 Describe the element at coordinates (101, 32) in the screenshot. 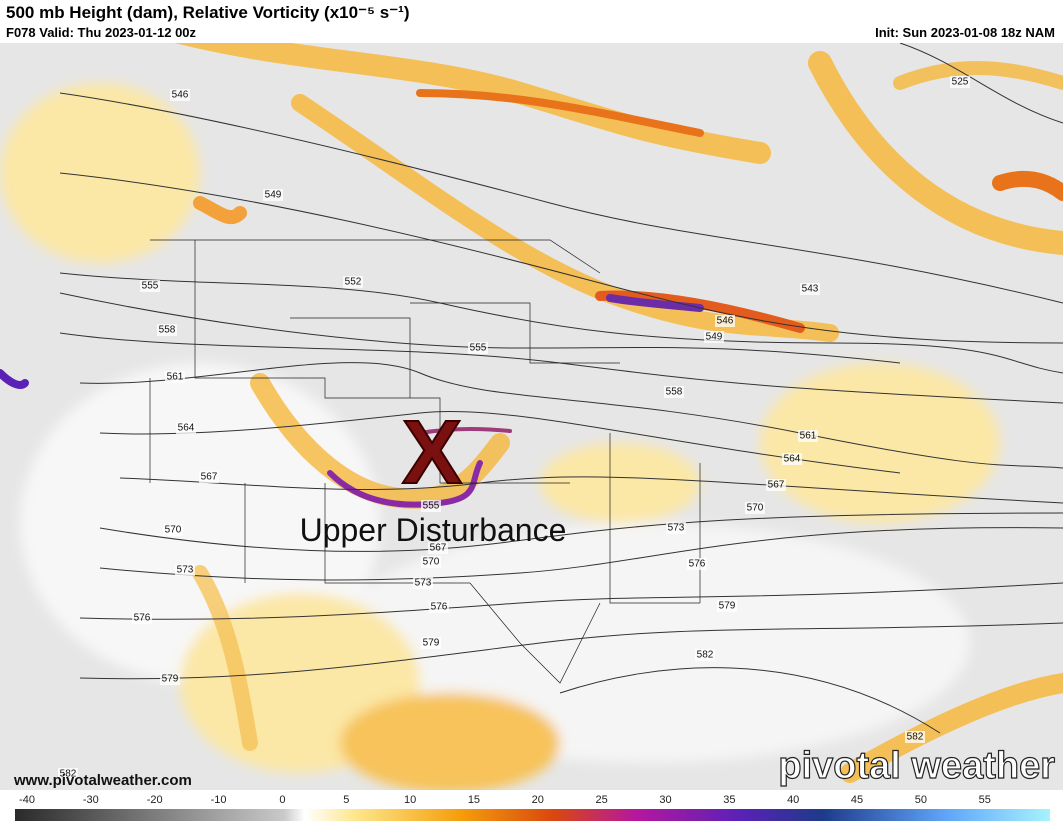

I see `valid-time: F078 Valid: Thu 2023-01-12 00z` at that location.